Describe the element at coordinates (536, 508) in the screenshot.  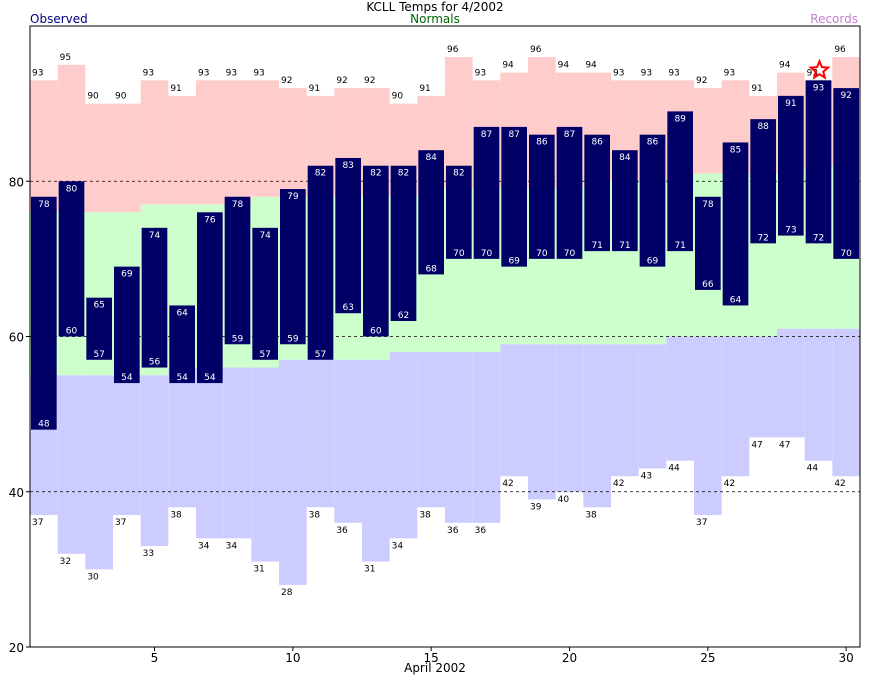
I see `record-low-label: 39` at that location.